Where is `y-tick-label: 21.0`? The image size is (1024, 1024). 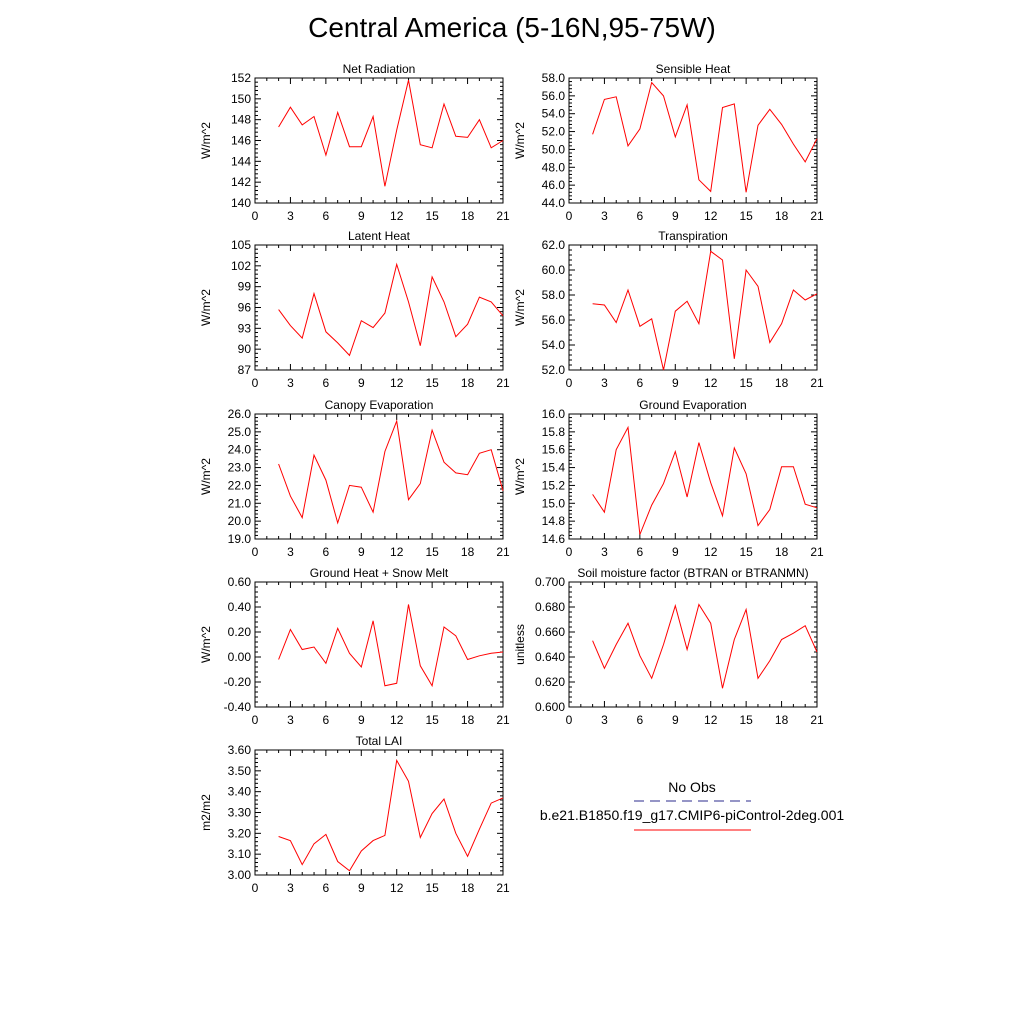 y-tick-label: 21.0 is located at coordinates (240, 503).